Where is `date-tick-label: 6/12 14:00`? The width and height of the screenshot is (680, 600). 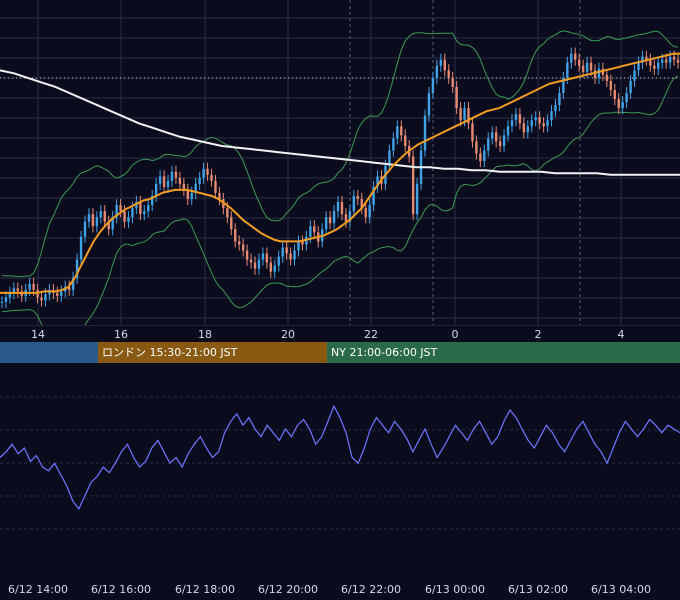 date-tick-label: 6/12 14:00 is located at coordinates (38, 589).